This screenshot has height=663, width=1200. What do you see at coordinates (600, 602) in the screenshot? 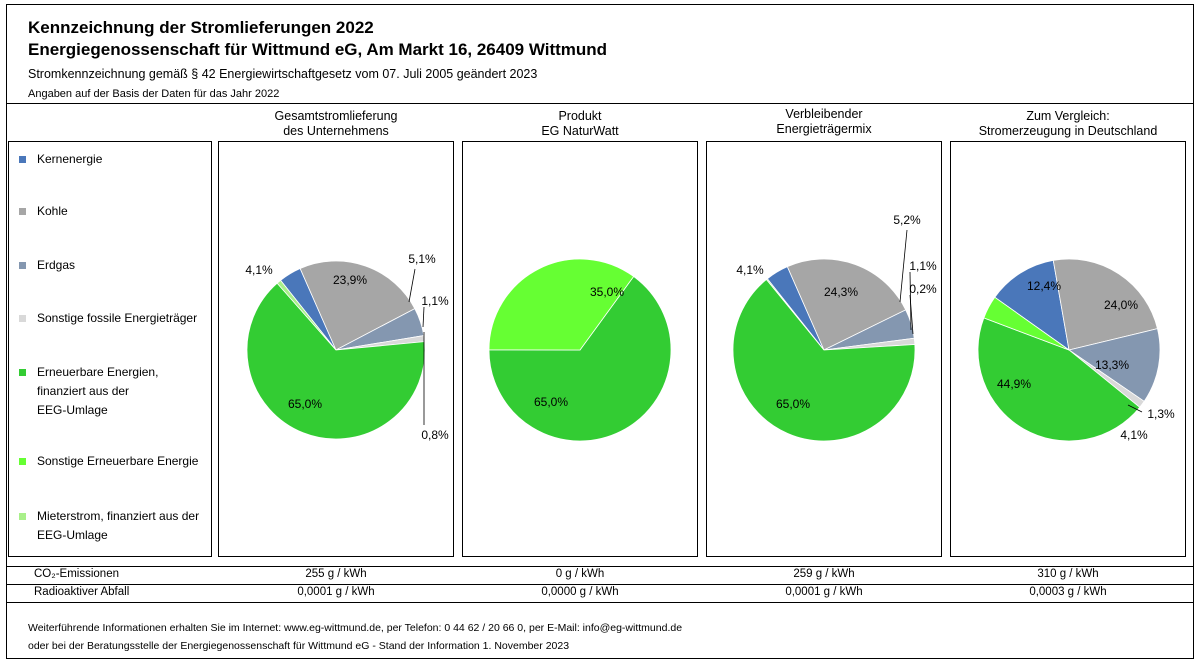
I see `divider-bottom` at bounding box center [600, 602].